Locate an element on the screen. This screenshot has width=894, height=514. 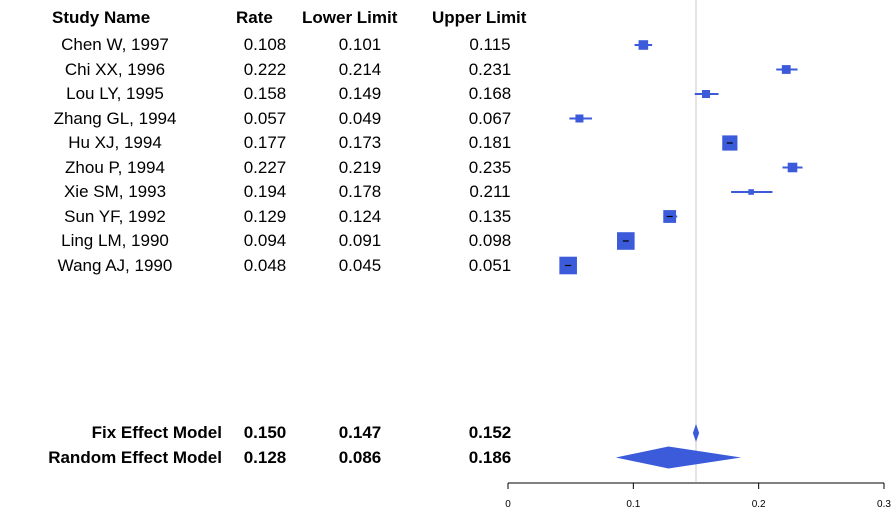
rate-cell: 0.227 is located at coordinates (265, 167).